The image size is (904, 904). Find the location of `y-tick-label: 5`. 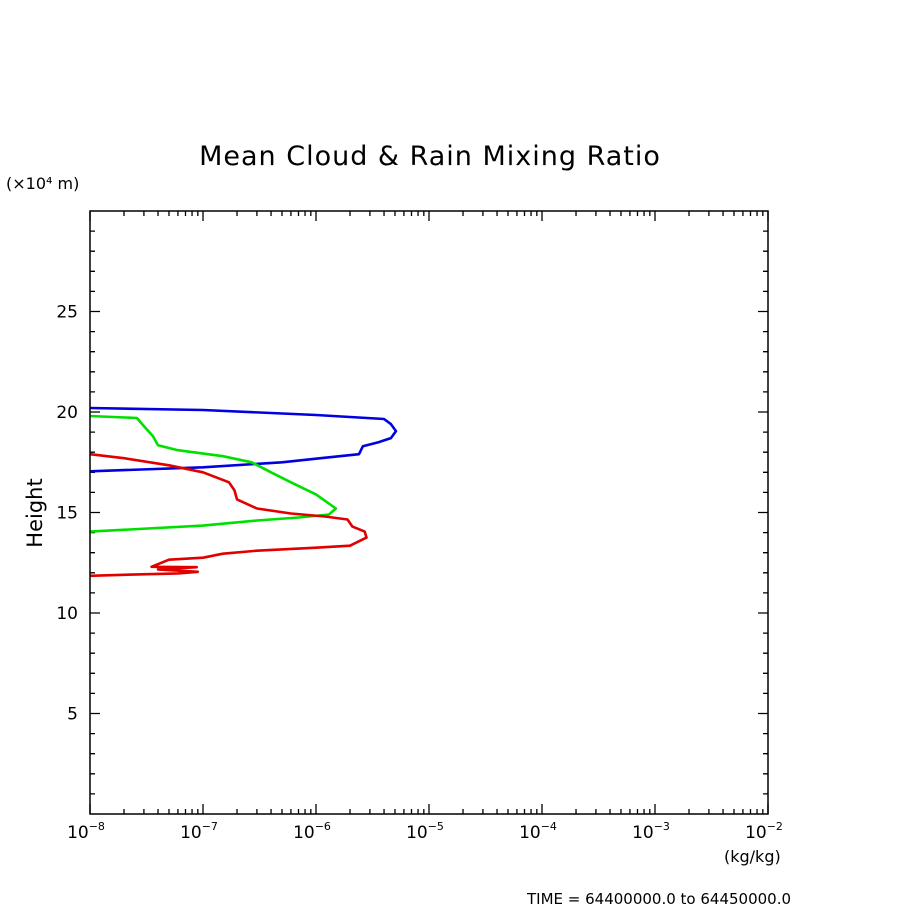

y-tick-label: 5 is located at coordinates (72, 715).